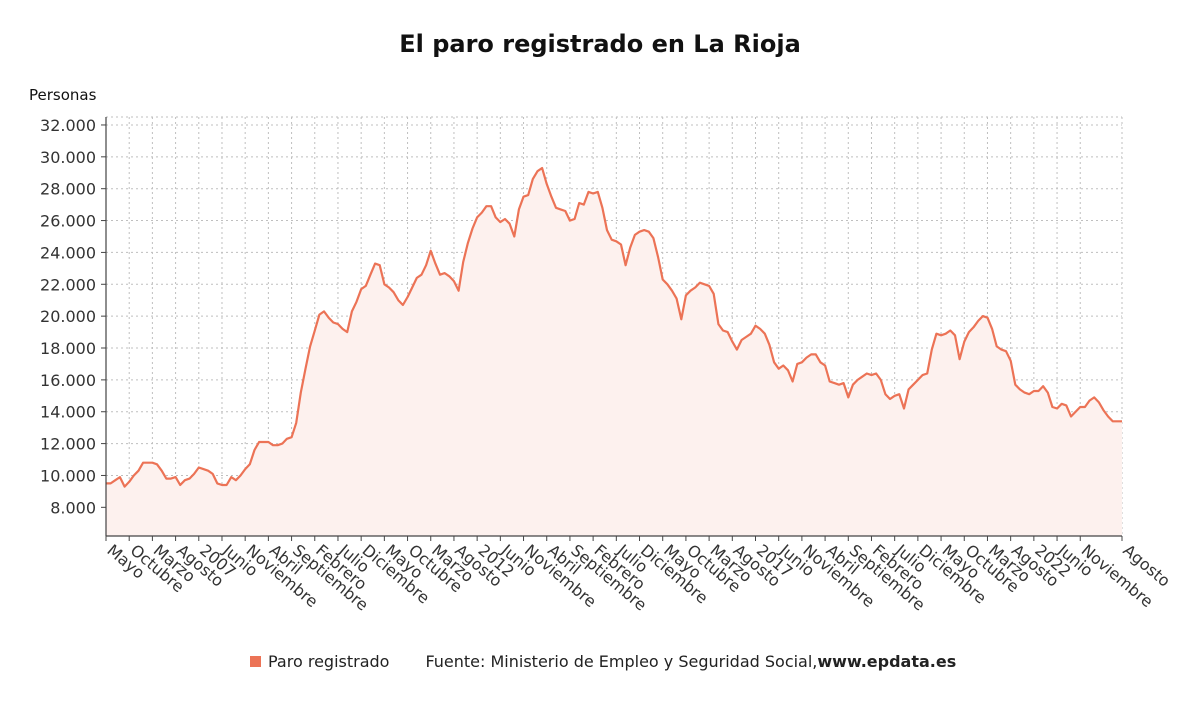 This screenshot has width=1200, height=705. Describe the element at coordinates (63, 95) in the screenshot. I see `y-axis-label: Personas` at that location.